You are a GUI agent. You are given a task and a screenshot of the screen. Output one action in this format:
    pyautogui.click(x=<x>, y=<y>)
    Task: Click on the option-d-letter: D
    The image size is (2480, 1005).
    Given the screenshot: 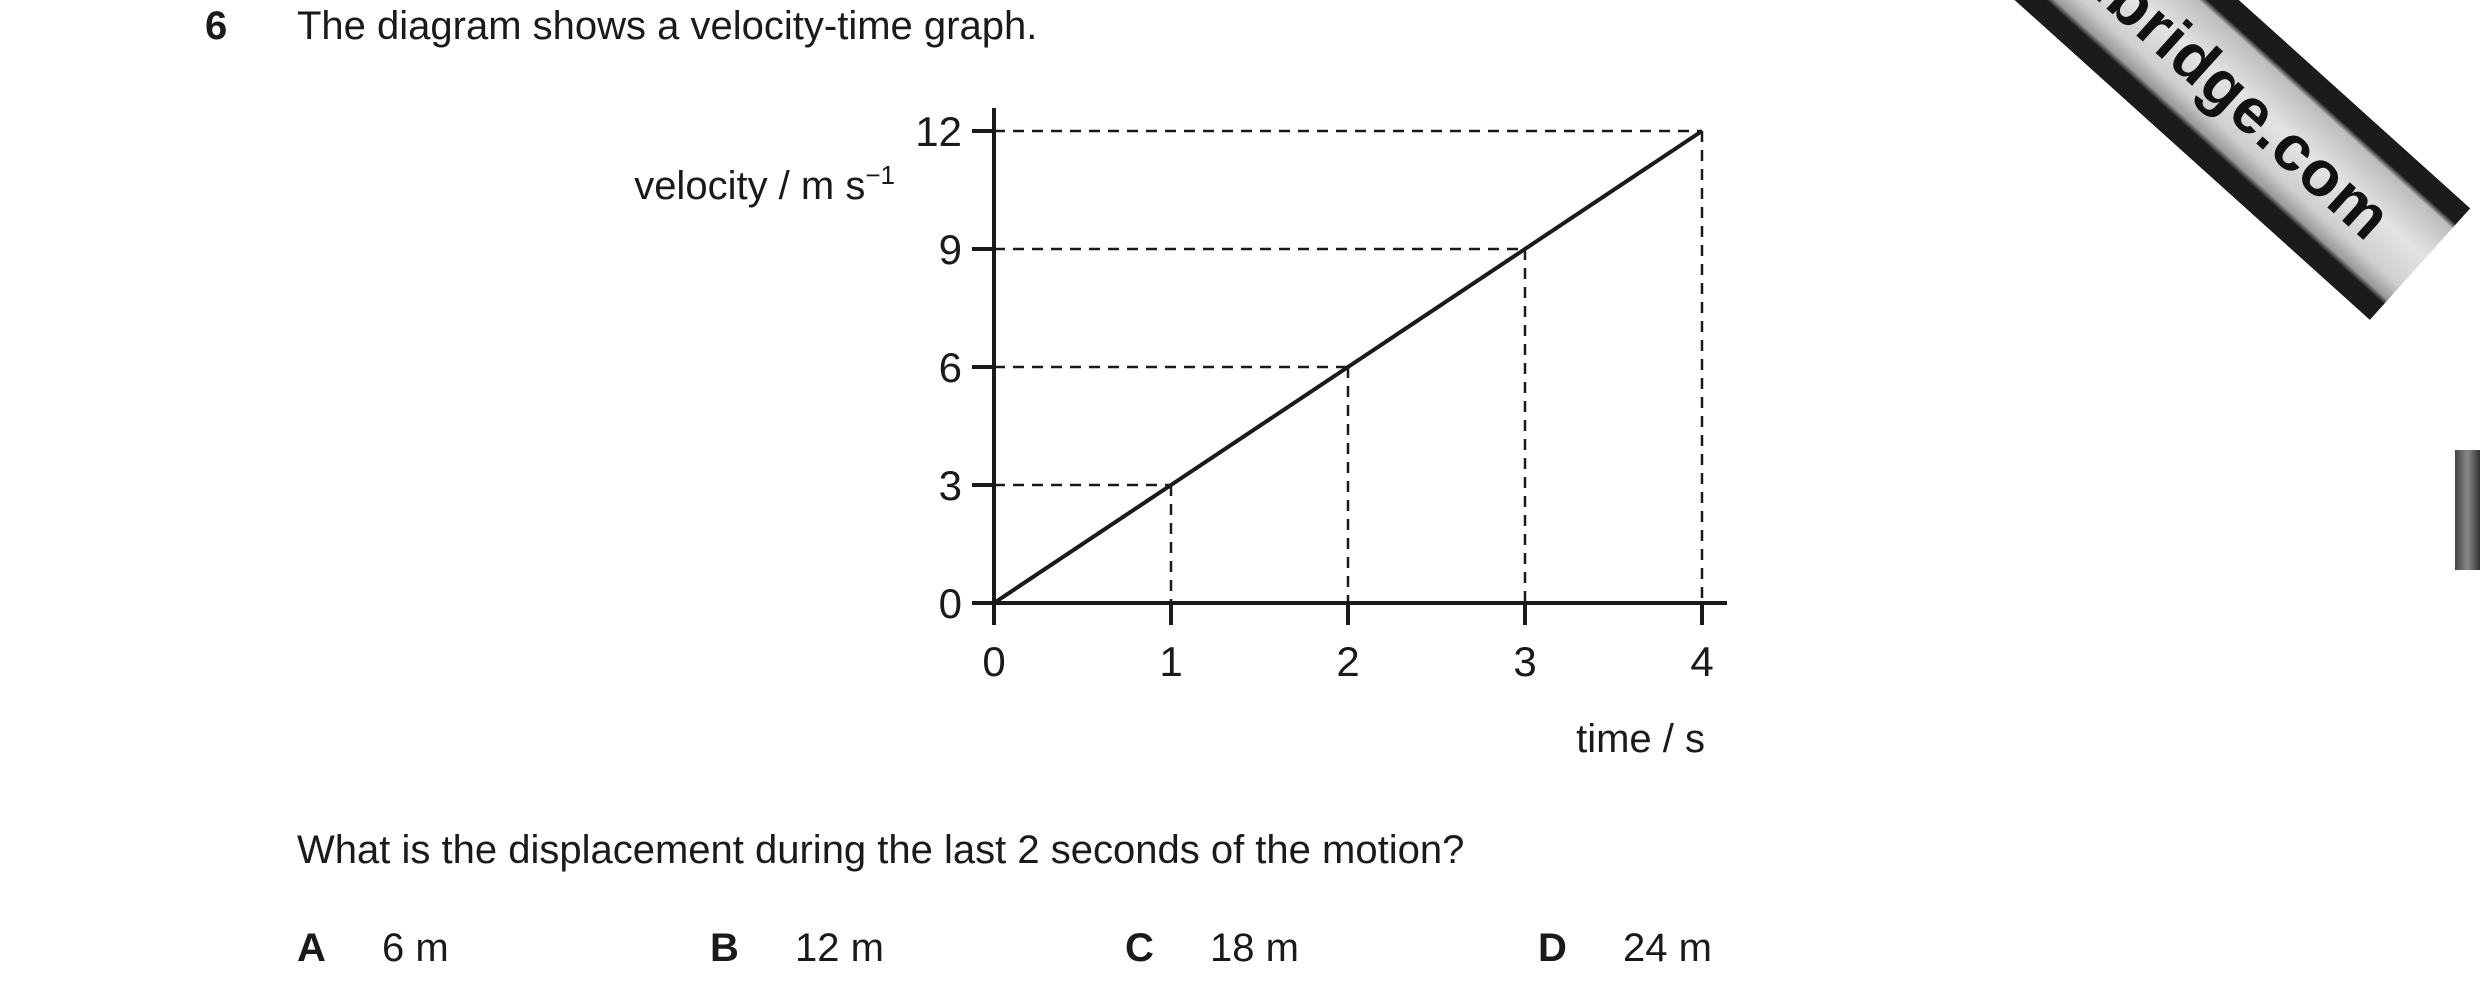 What is the action you would take?
    pyautogui.click(x=1552, y=948)
    